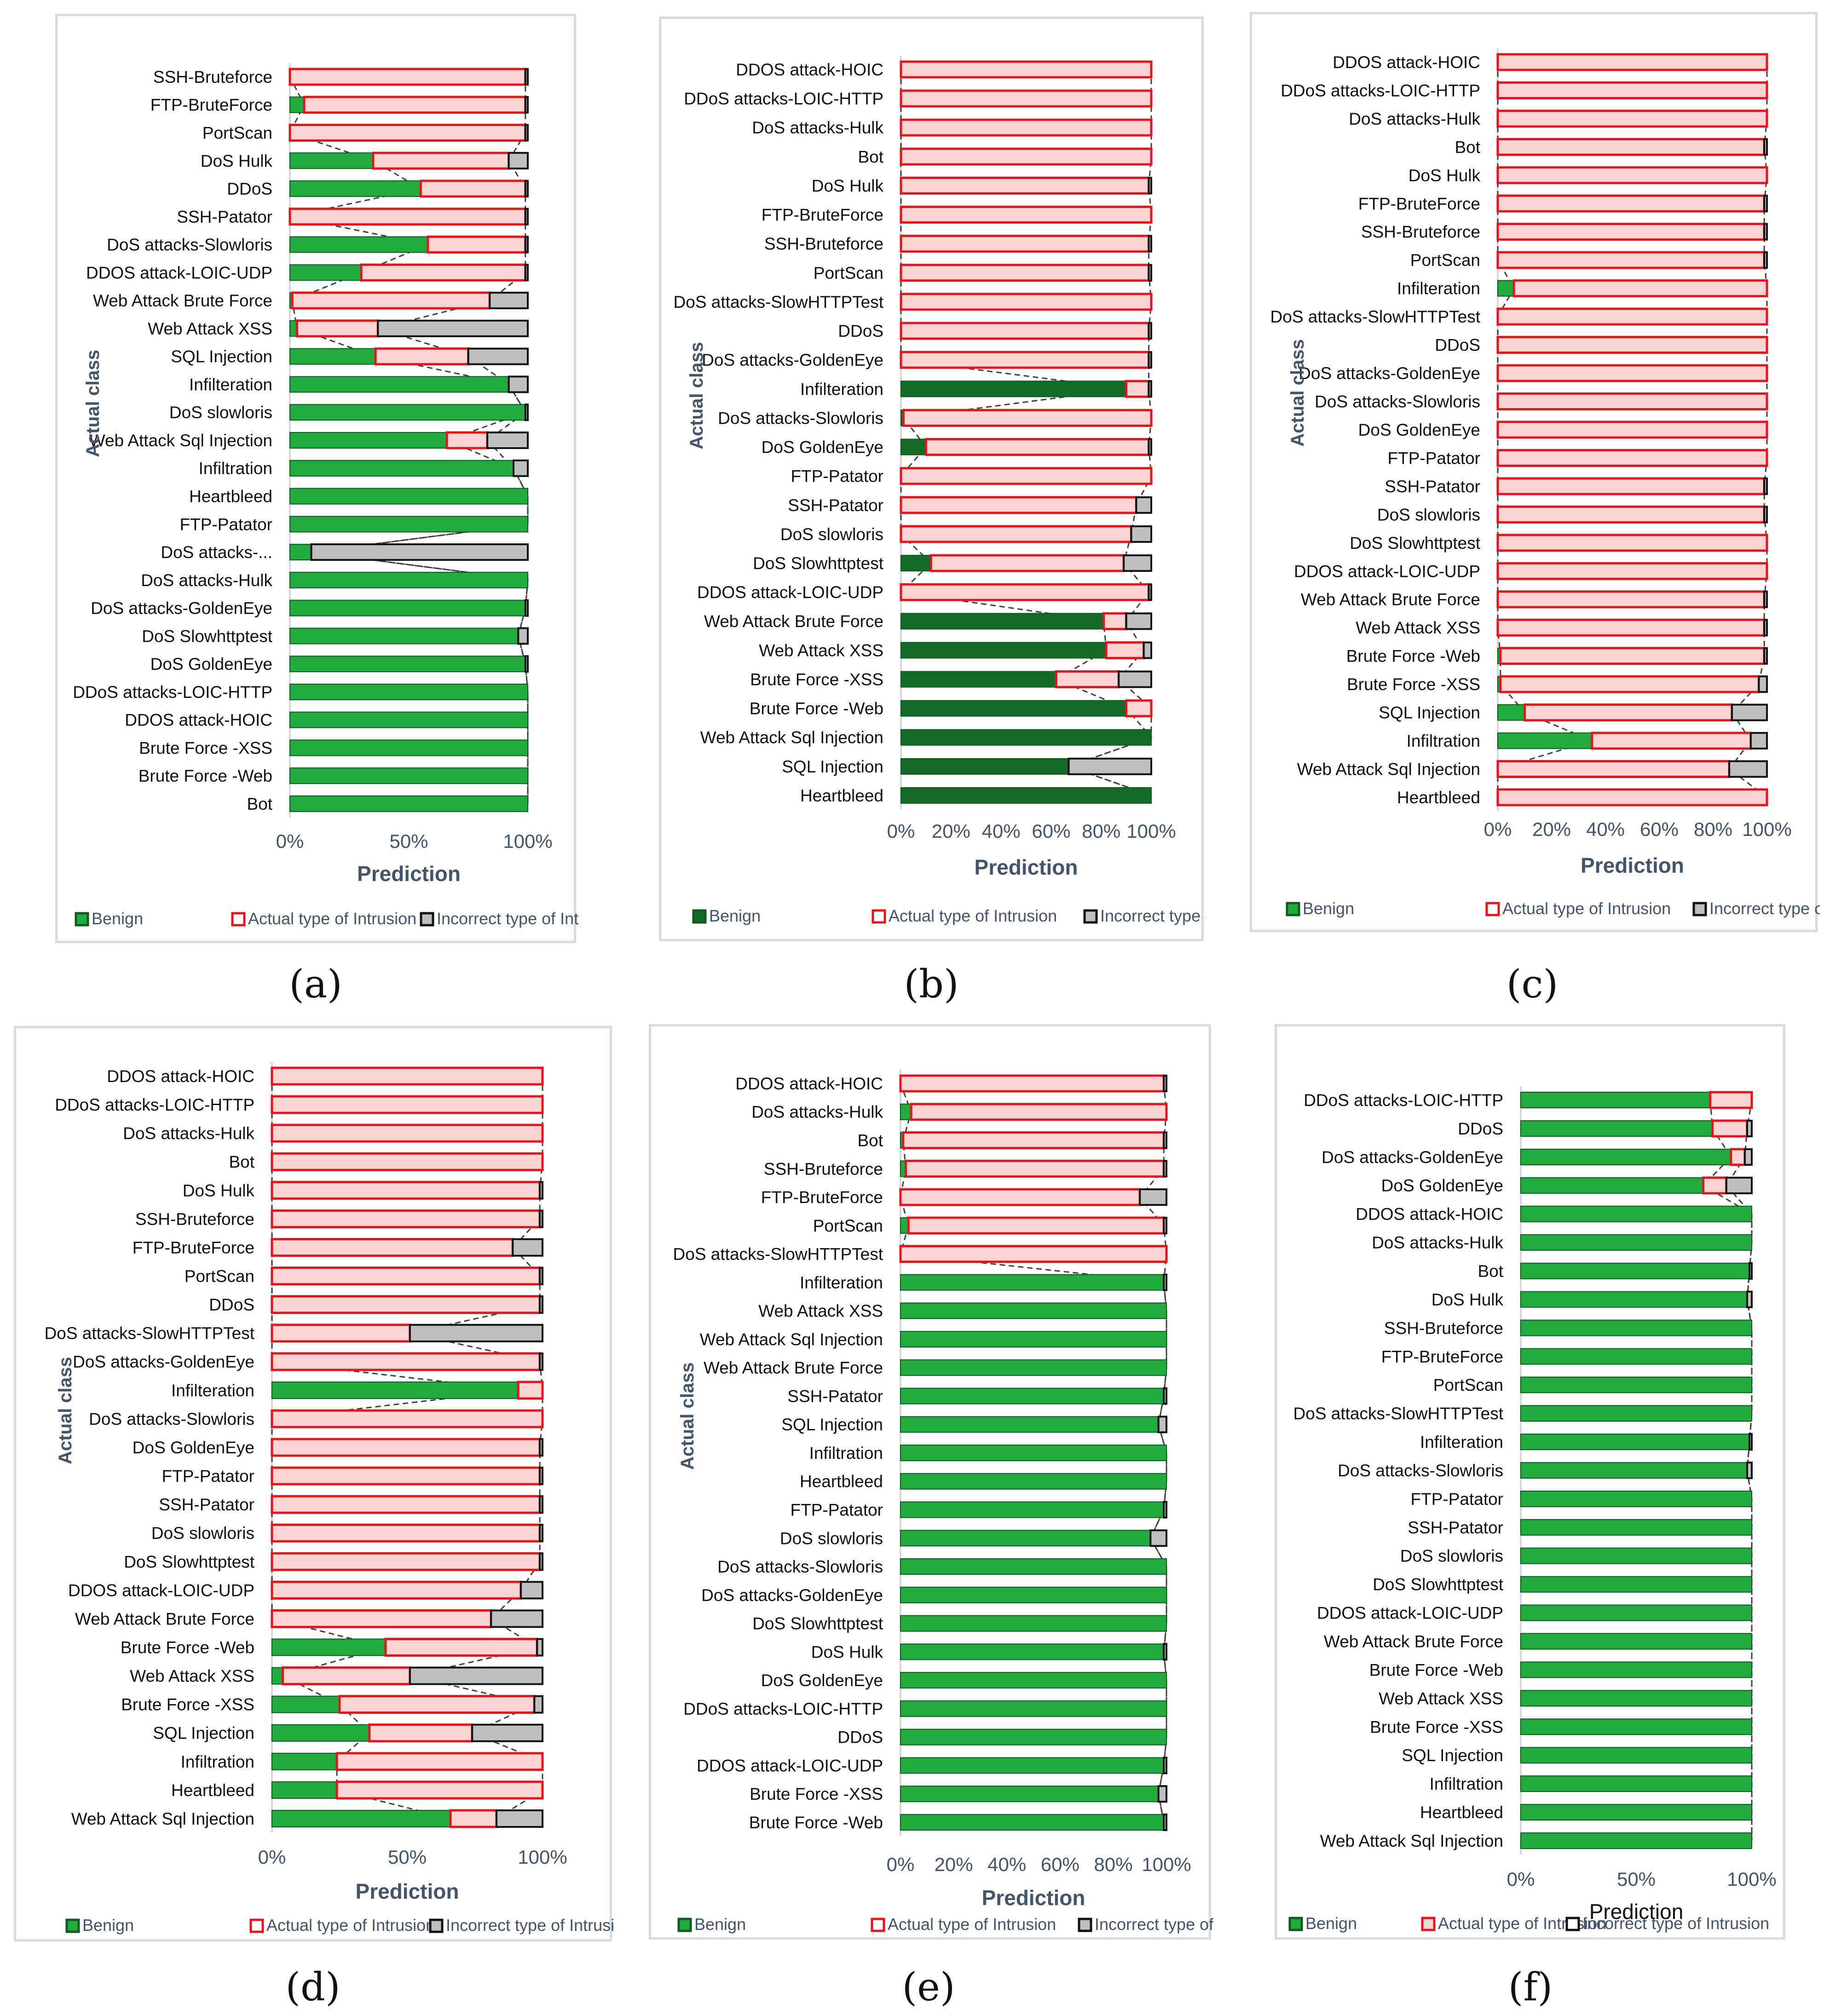 The width and height of the screenshot is (1824, 2016). What do you see at coordinates (1490, 1270) in the screenshot?
I see `category-label: Bot` at bounding box center [1490, 1270].